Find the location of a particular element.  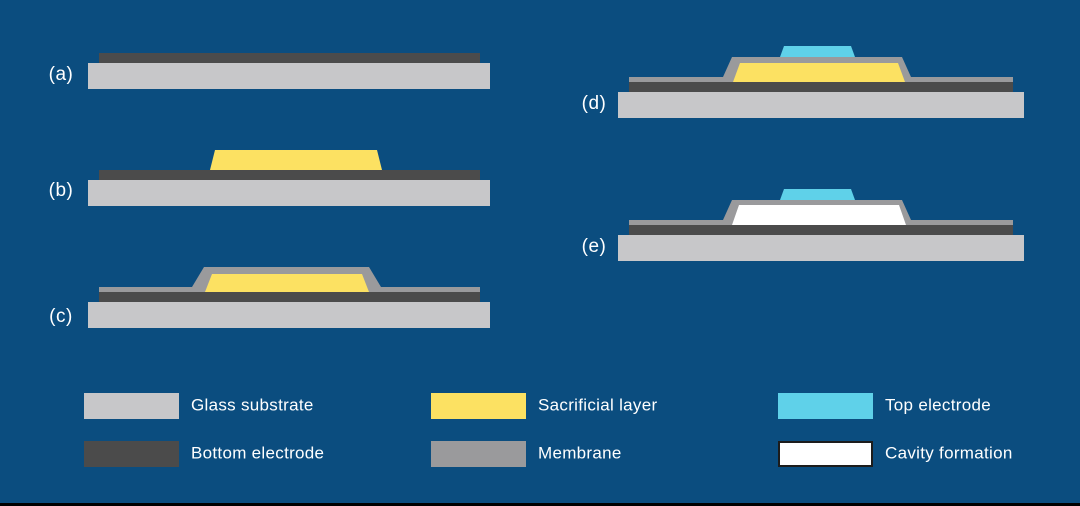

step-label-d: (d) is located at coordinates (594, 103).